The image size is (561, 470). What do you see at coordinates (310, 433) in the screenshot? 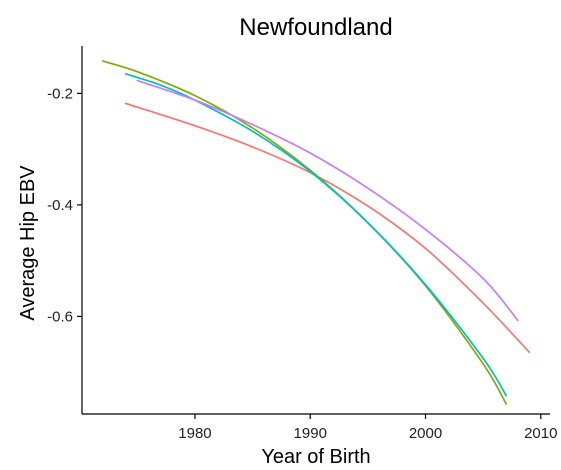
I see `x-tick-label: 1990` at bounding box center [310, 433].